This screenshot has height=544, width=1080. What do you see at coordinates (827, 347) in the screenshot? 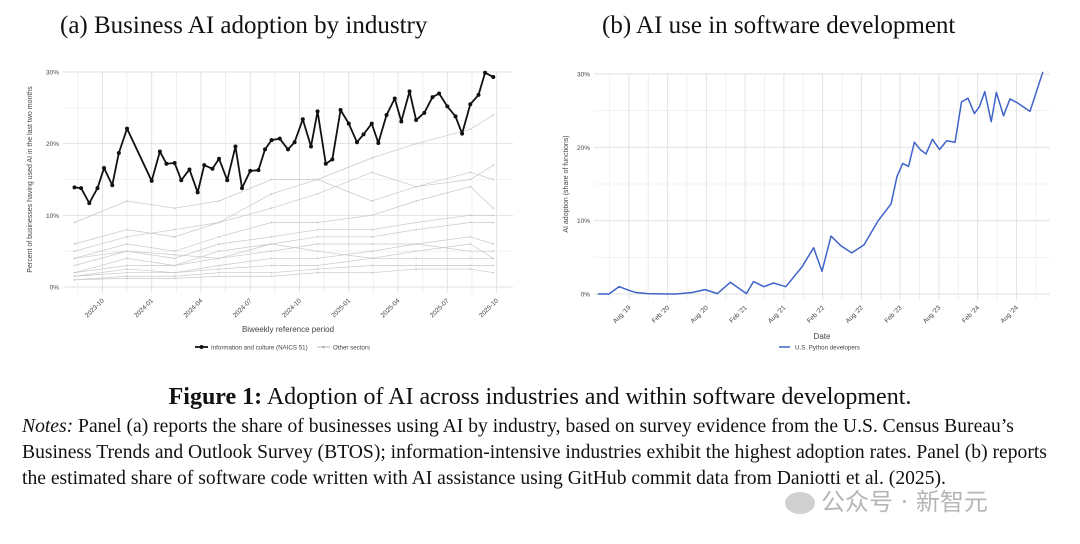
I see `legend-python-label: U.S. Python developers` at bounding box center [827, 347].